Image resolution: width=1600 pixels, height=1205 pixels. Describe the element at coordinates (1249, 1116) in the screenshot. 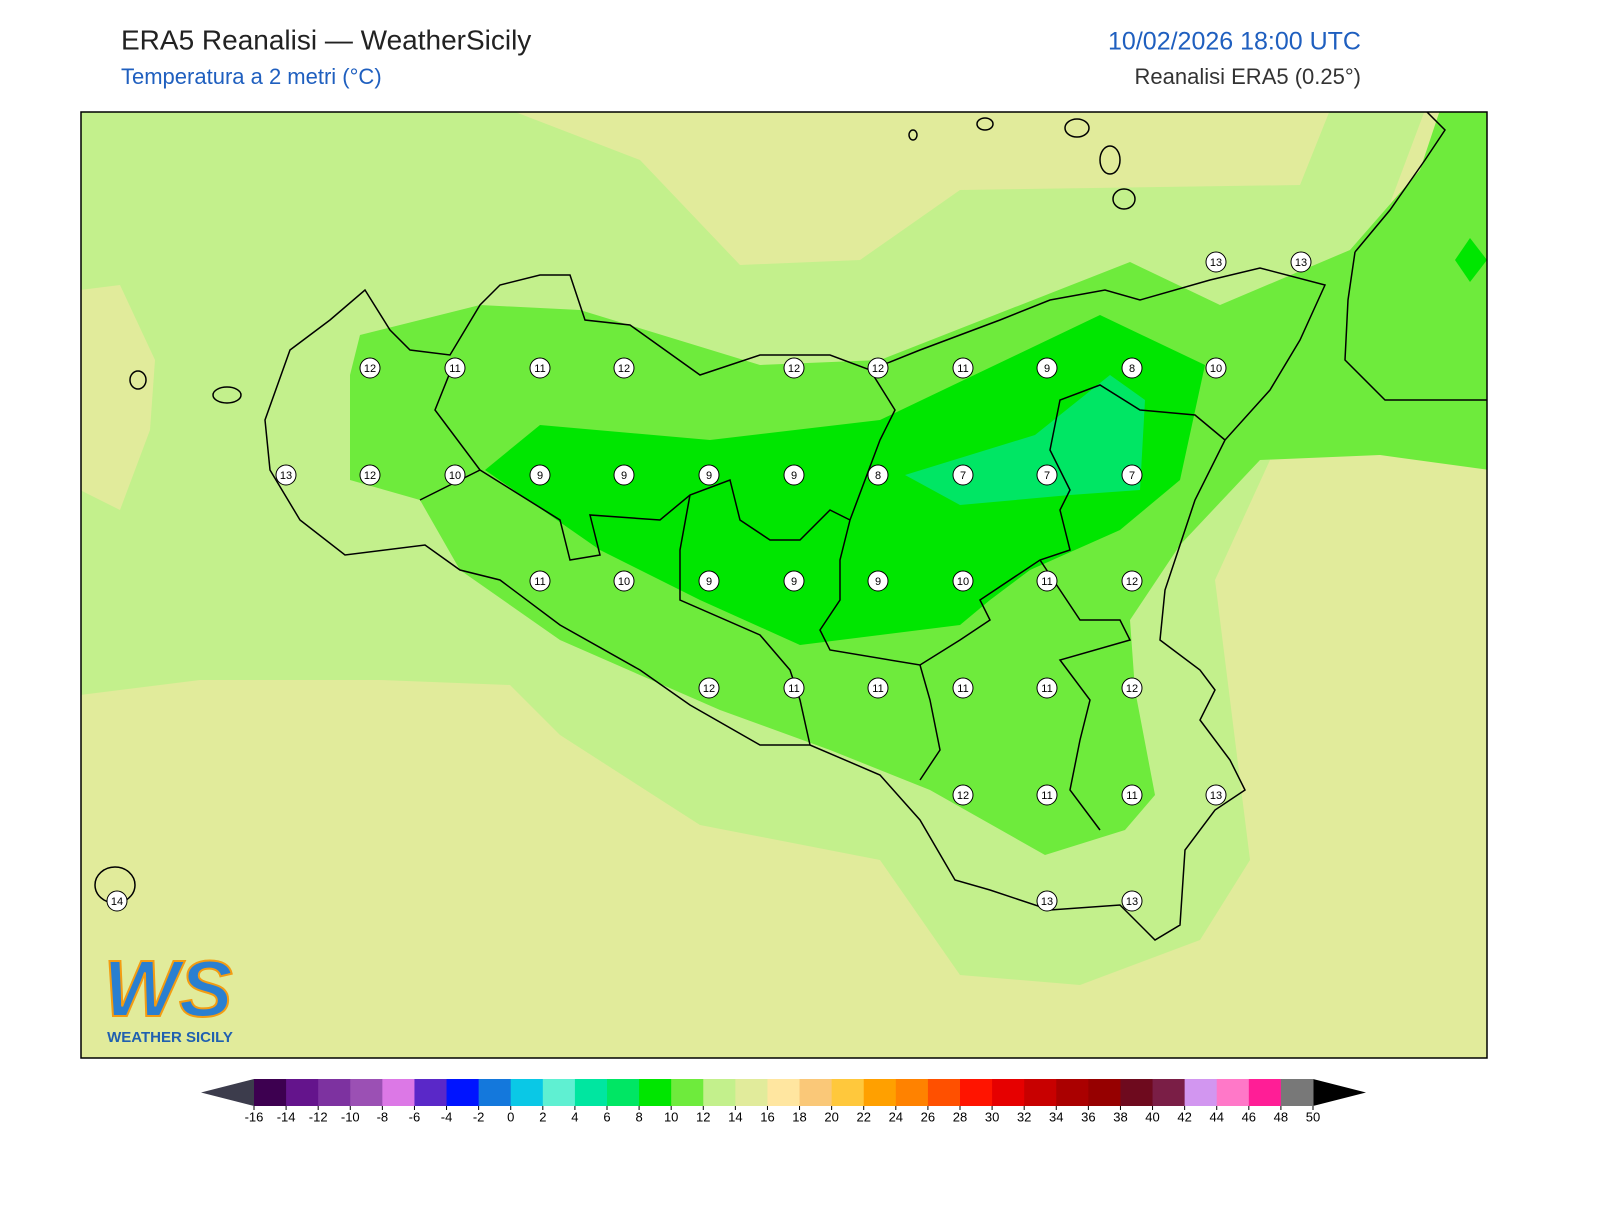

I see `colorbar-tick-label: 46` at that location.